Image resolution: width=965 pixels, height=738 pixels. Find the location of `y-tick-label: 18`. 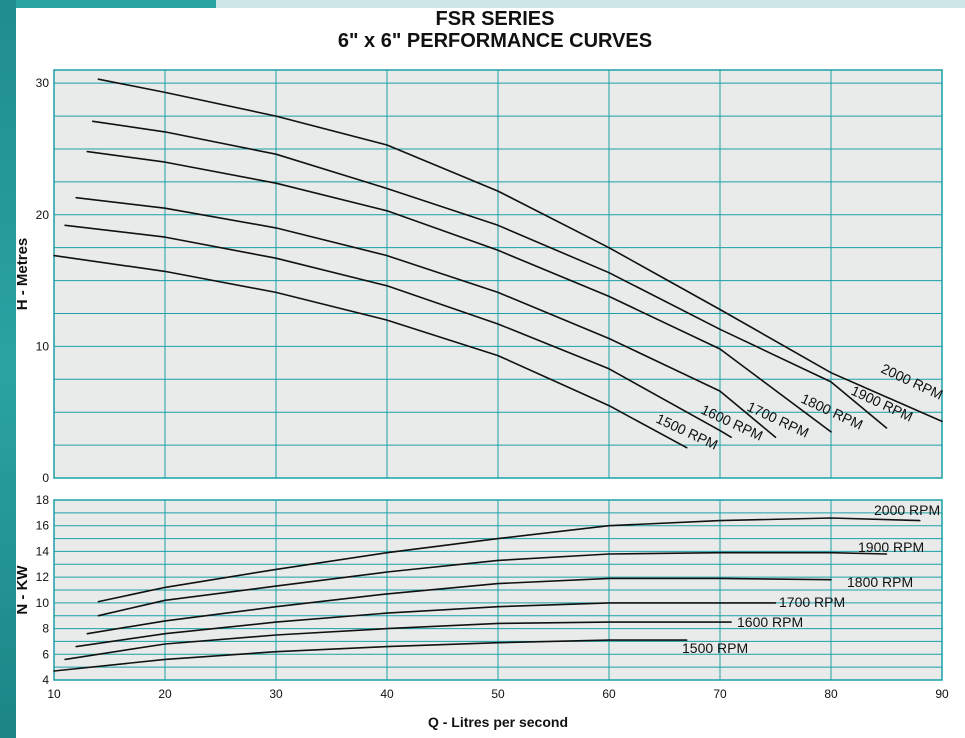

y-tick-label: 18 is located at coordinates (43, 500).